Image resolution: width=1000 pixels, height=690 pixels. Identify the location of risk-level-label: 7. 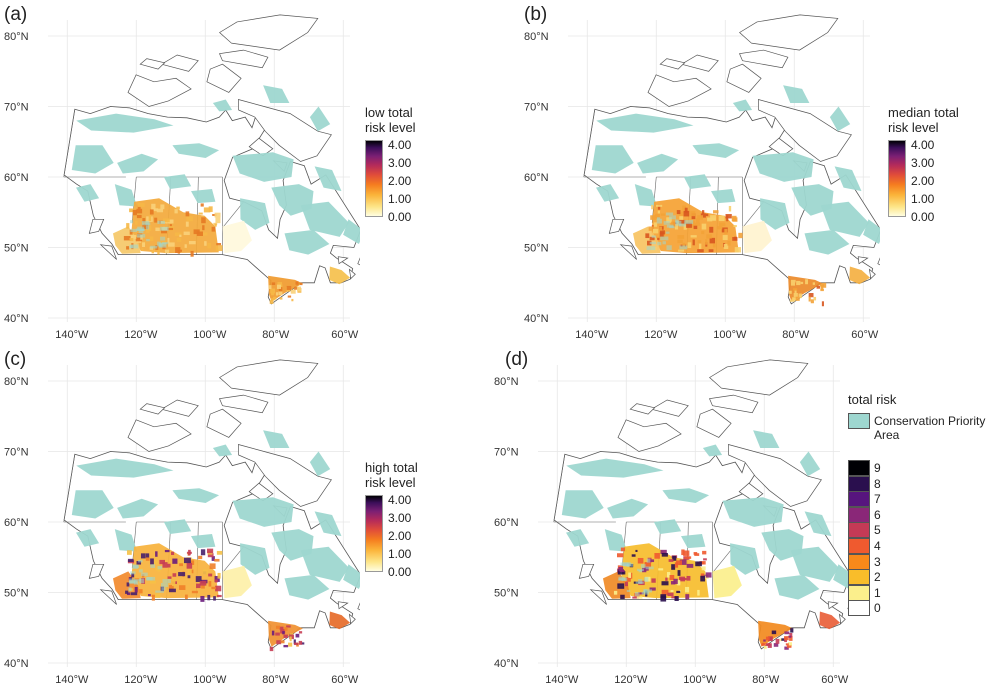
(877, 499).